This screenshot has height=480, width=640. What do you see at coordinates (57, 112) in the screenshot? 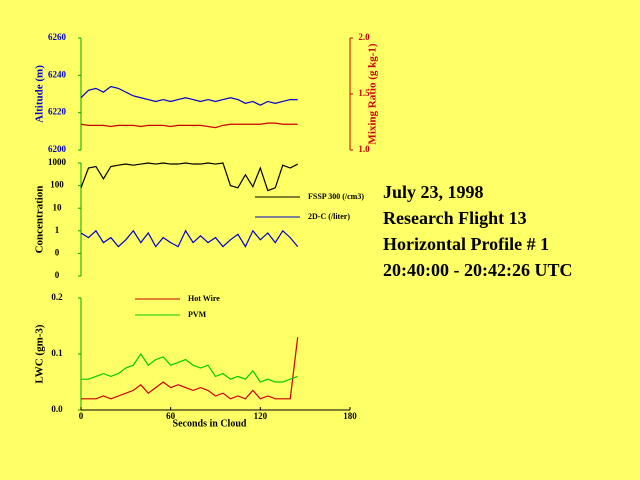
I see `y-tick-label: 6220` at bounding box center [57, 112].